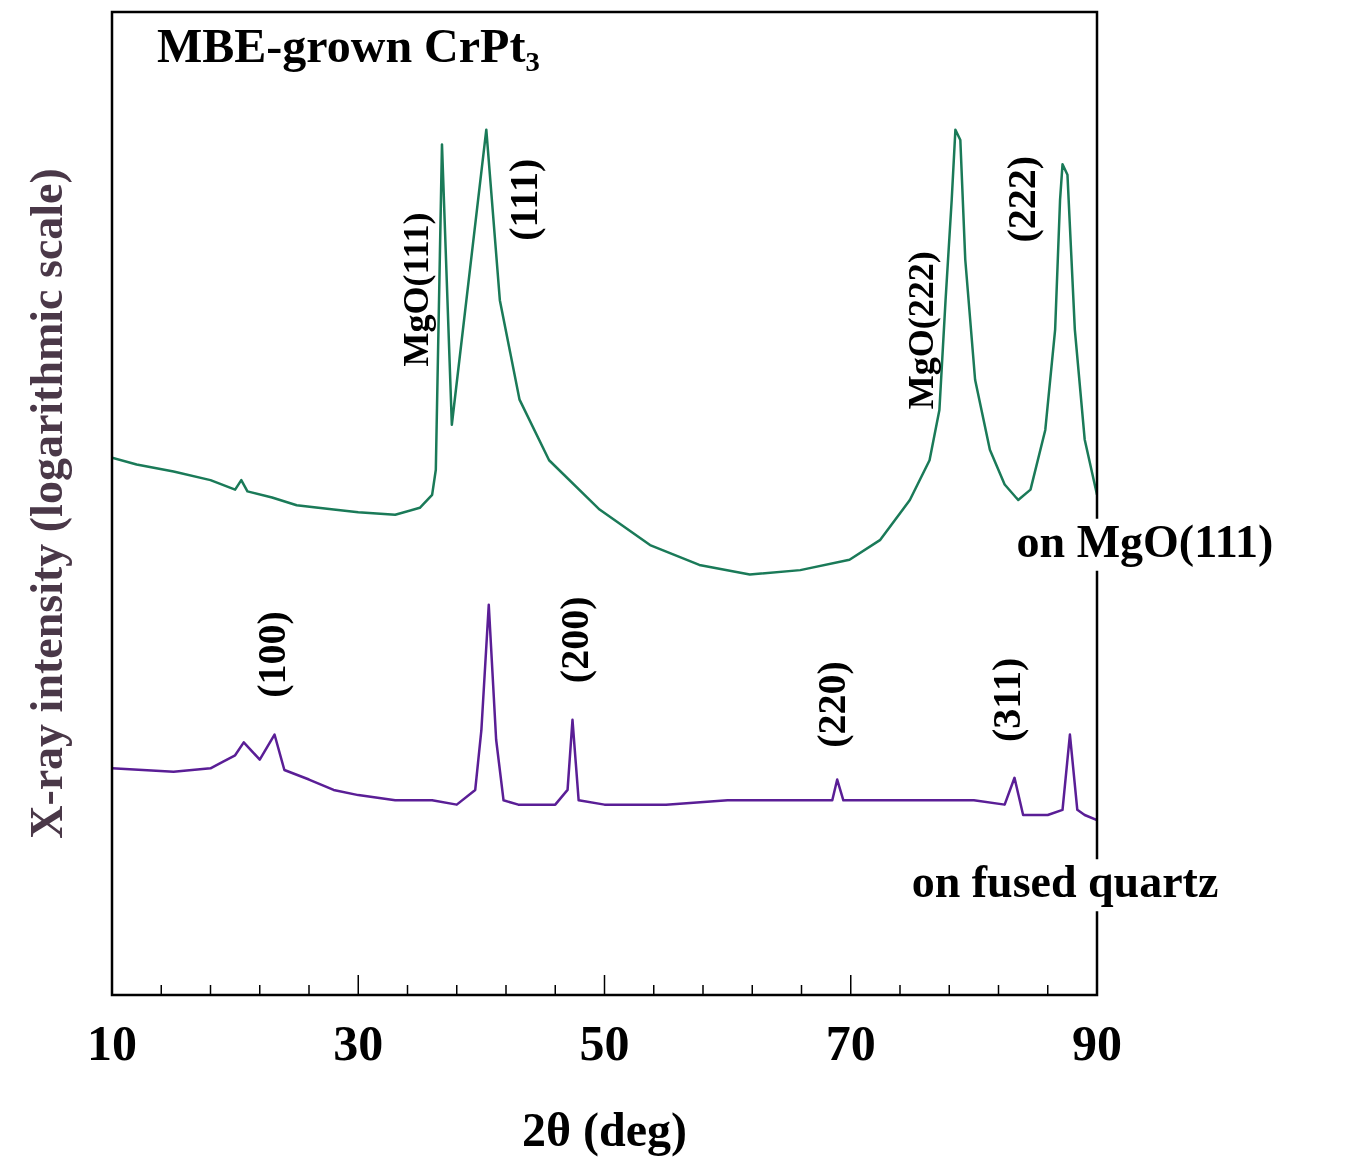  What do you see at coordinates (523, 199) in the screenshot?
I see `annotation: (111)` at bounding box center [523, 199].